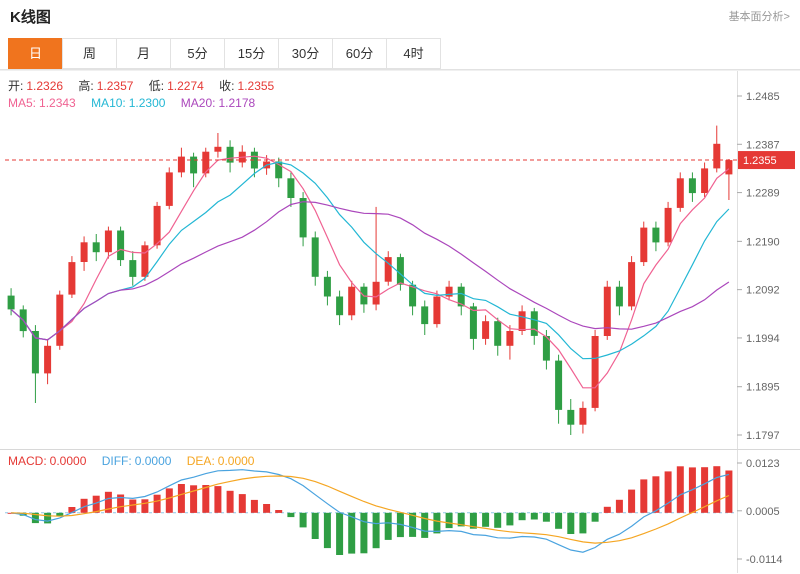 The height and width of the screenshot is (574, 800). What do you see at coordinates (45, 86) in the screenshot?
I see `open-value: 1.2326` at bounding box center [45, 86].